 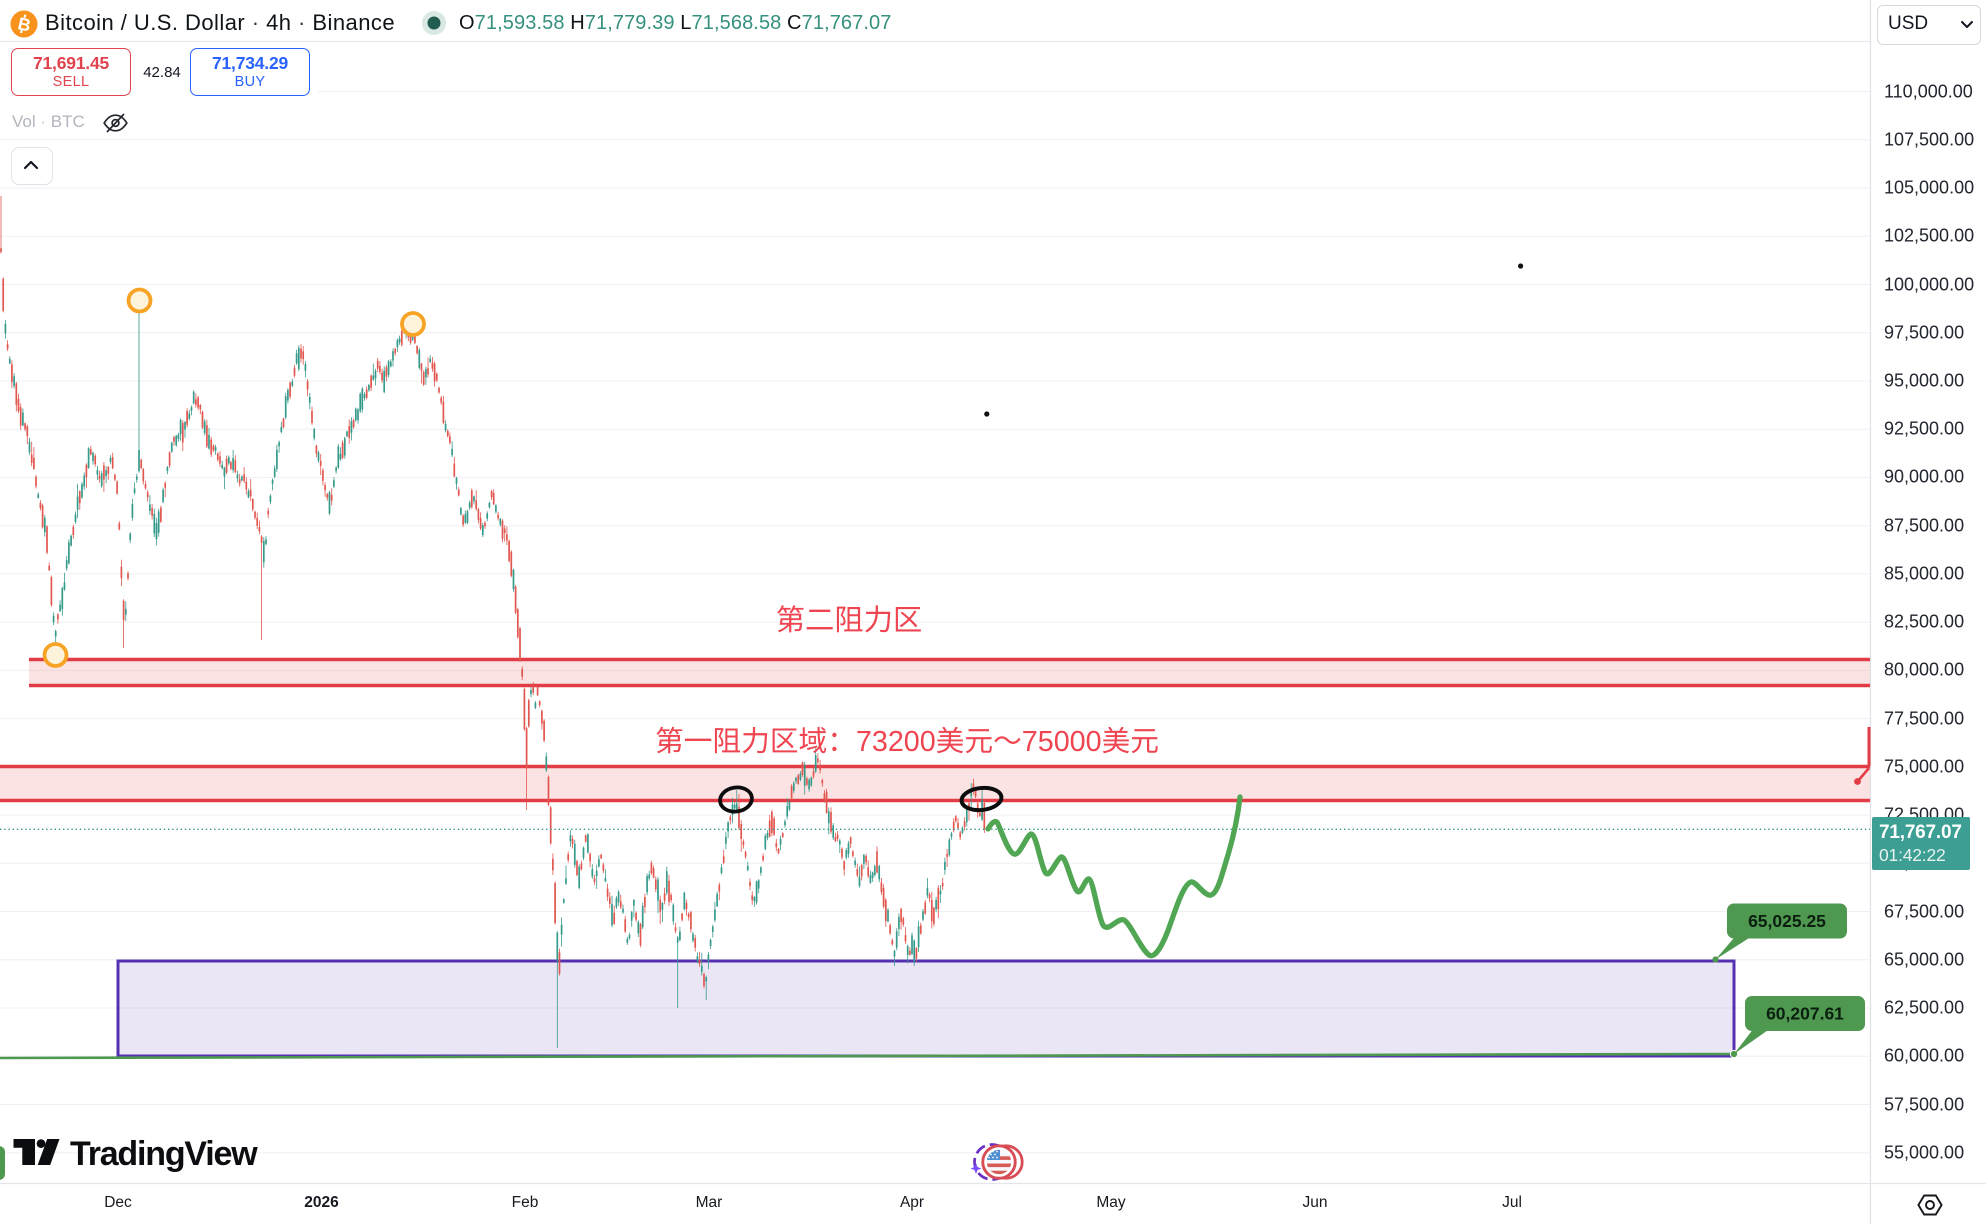 What do you see at coordinates (896, 742) in the screenshot?
I see `svg-text: 73200` at bounding box center [896, 742].